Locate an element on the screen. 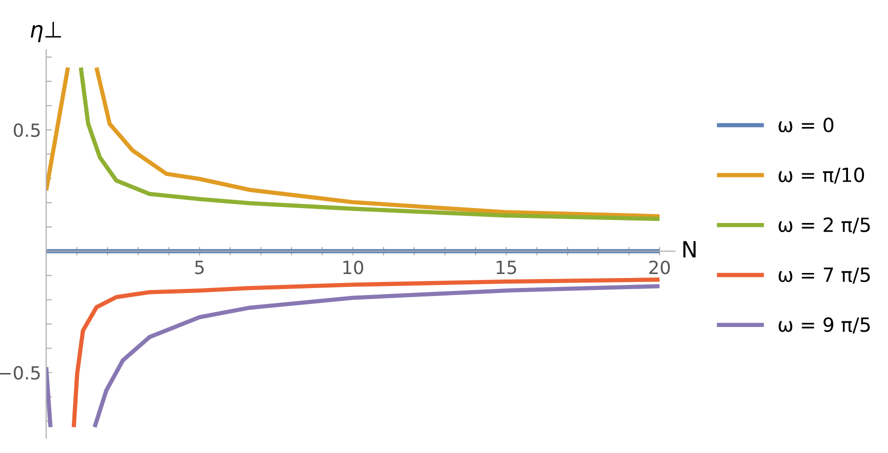  x-tick-label: 5 is located at coordinates (199, 267).